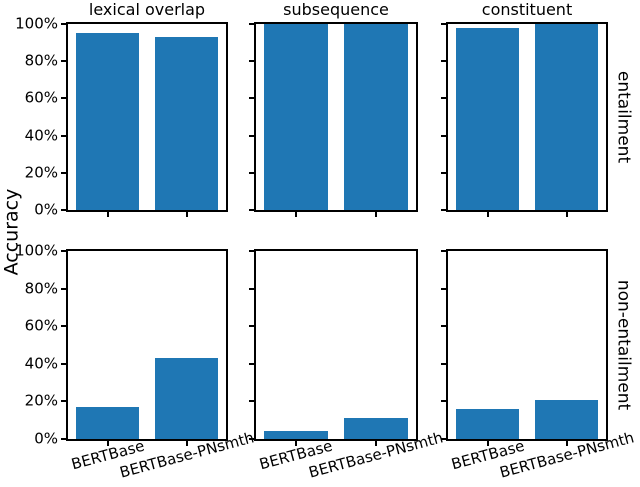 The image size is (640, 487). What do you see at coordinates (527, 9) in the screenshot?
I see `column-title-constituent: constituent` at bounding box center [527, 9].